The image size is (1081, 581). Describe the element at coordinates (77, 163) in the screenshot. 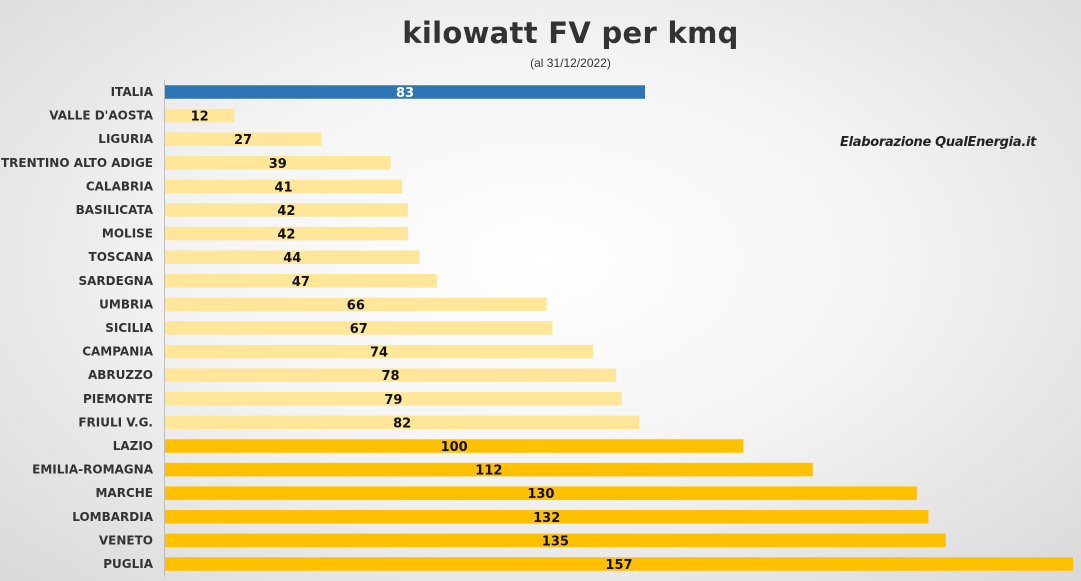

I see `category-label: TRENTINO ALTO ADIGE` at that location.